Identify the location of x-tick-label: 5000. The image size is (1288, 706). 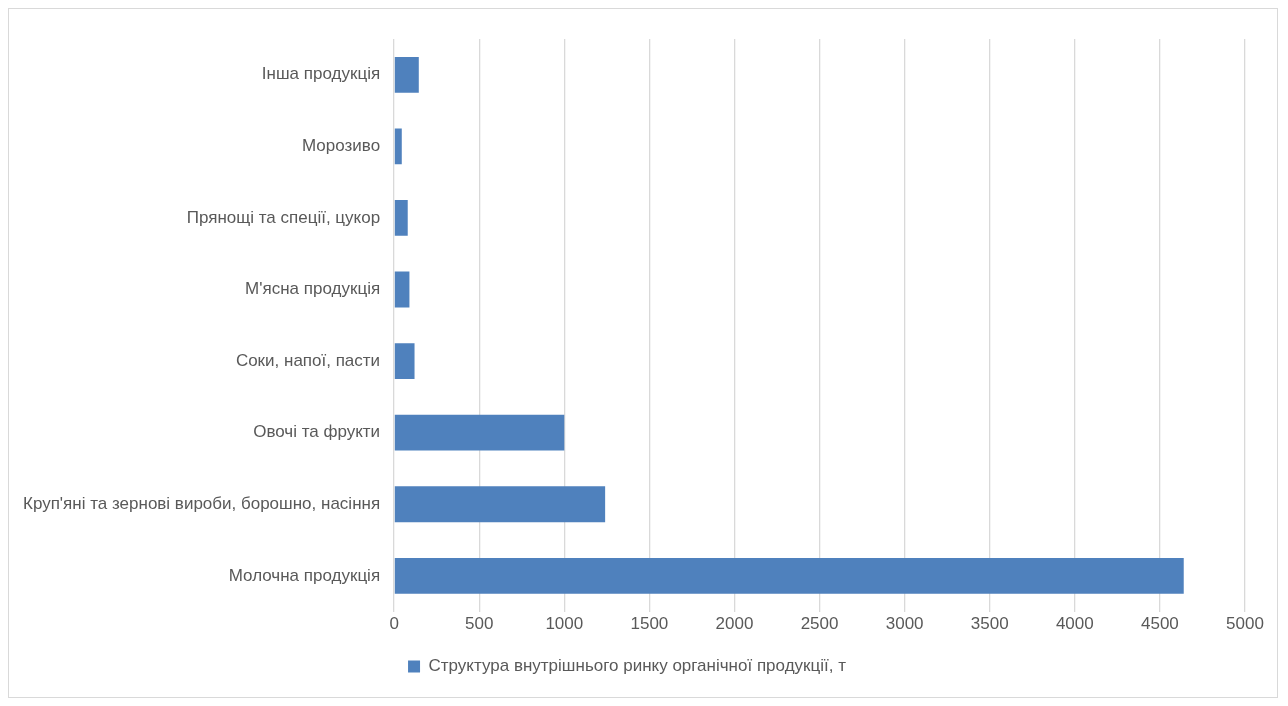
(1245, 624).